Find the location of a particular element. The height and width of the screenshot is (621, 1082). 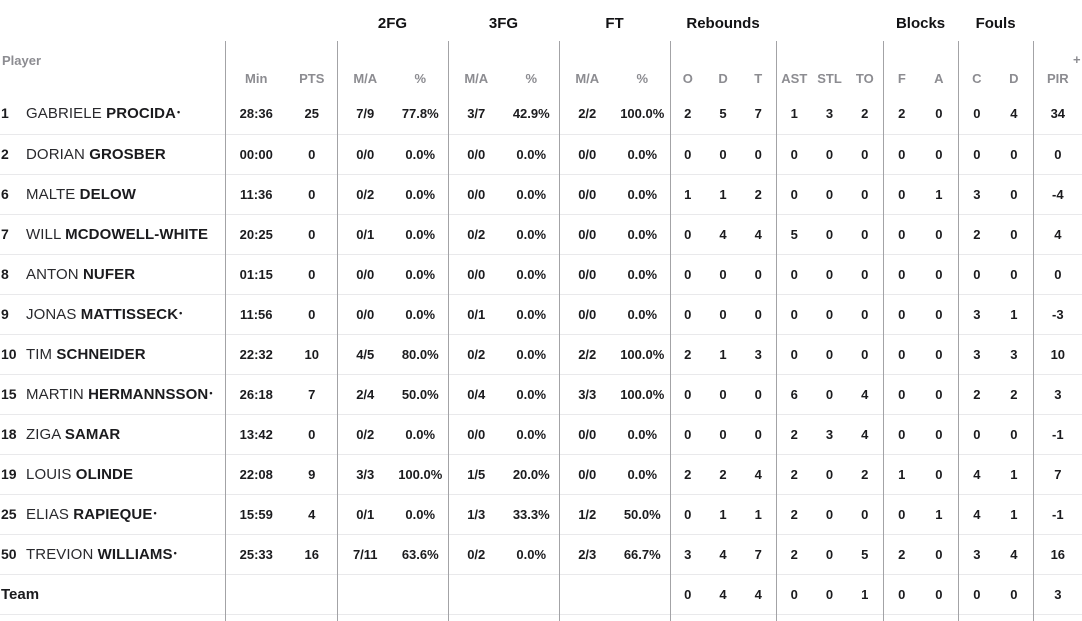

stat-ft-ma: 0/0 is located at coordinates (586, 434).